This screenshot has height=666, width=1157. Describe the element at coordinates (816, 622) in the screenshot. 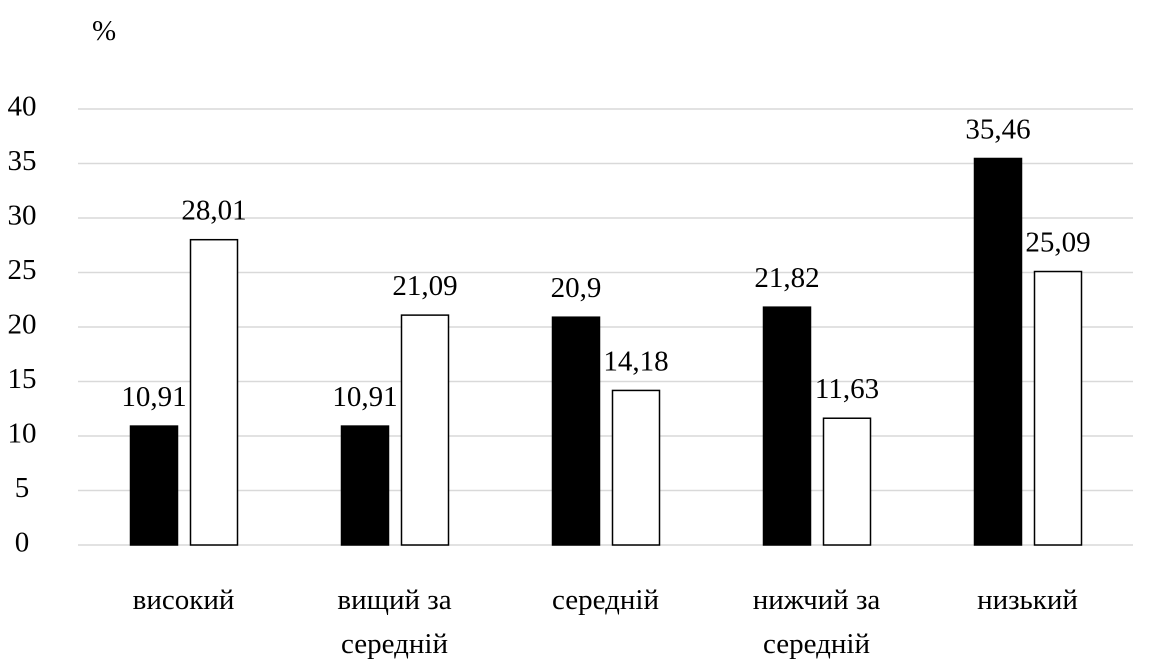

I see `x-tick-label: нижчий за середній` at that location.